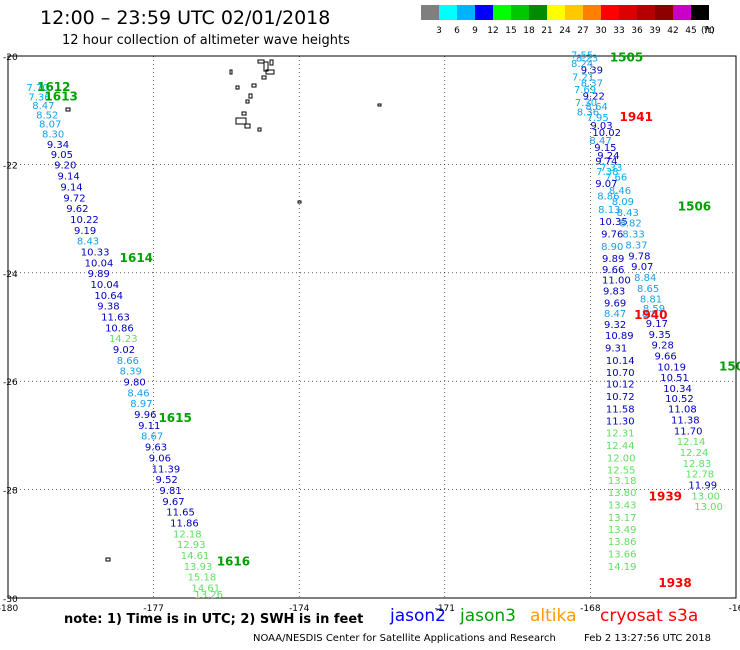 Image resolution: width=740 pixels, height=650 pixels. Describe the element at coordinates (10, 383) in the screenshot. I see `lat-tick-label: -26` at that location.